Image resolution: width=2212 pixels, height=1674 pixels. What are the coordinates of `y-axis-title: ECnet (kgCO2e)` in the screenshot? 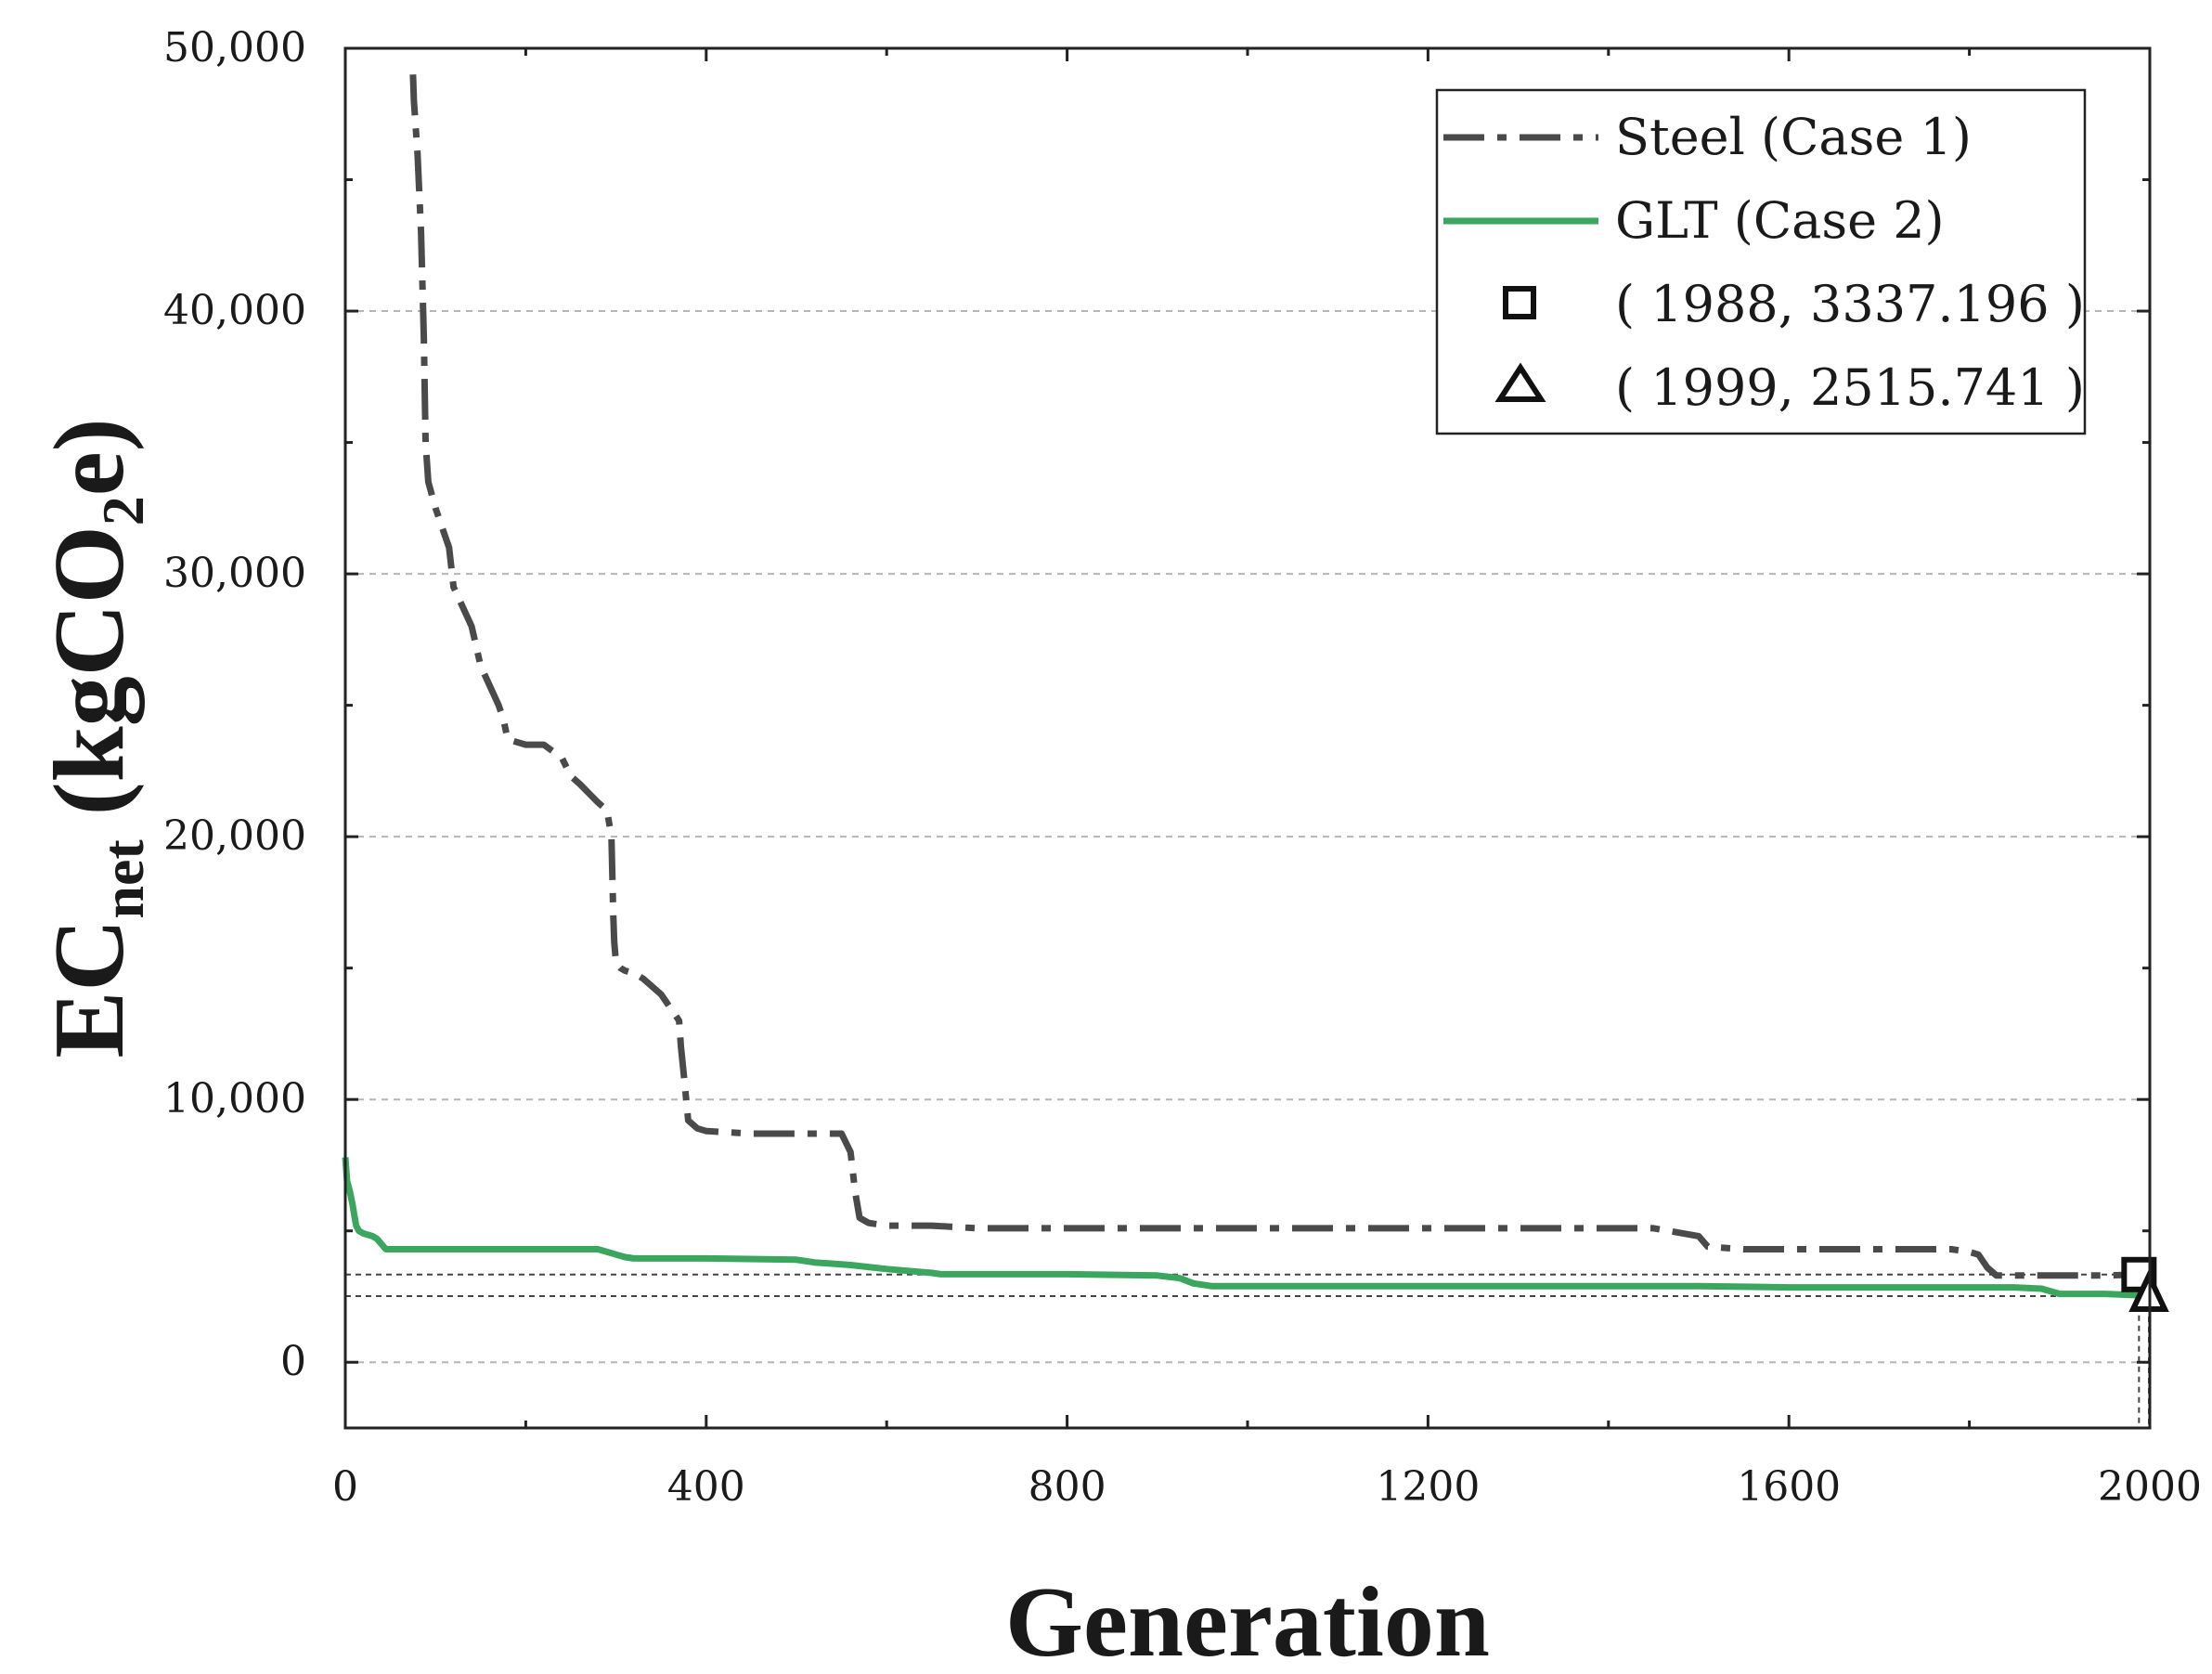 It's located at (95, 738).